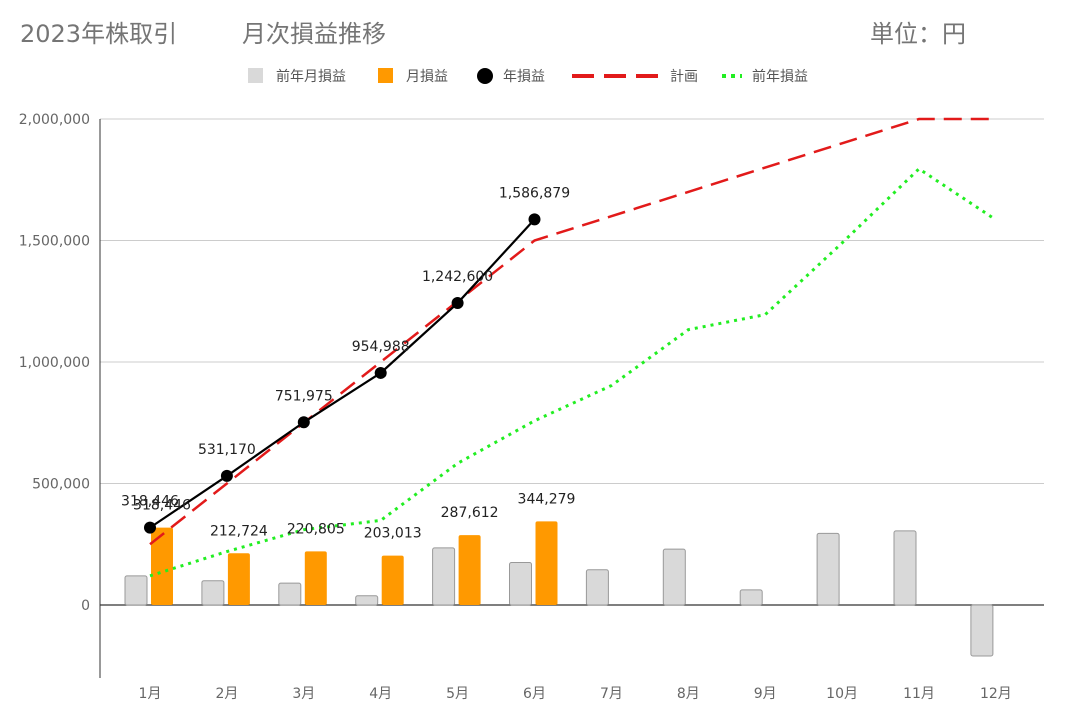  I want to click on legend-label: 月損益, so click(427, 77).